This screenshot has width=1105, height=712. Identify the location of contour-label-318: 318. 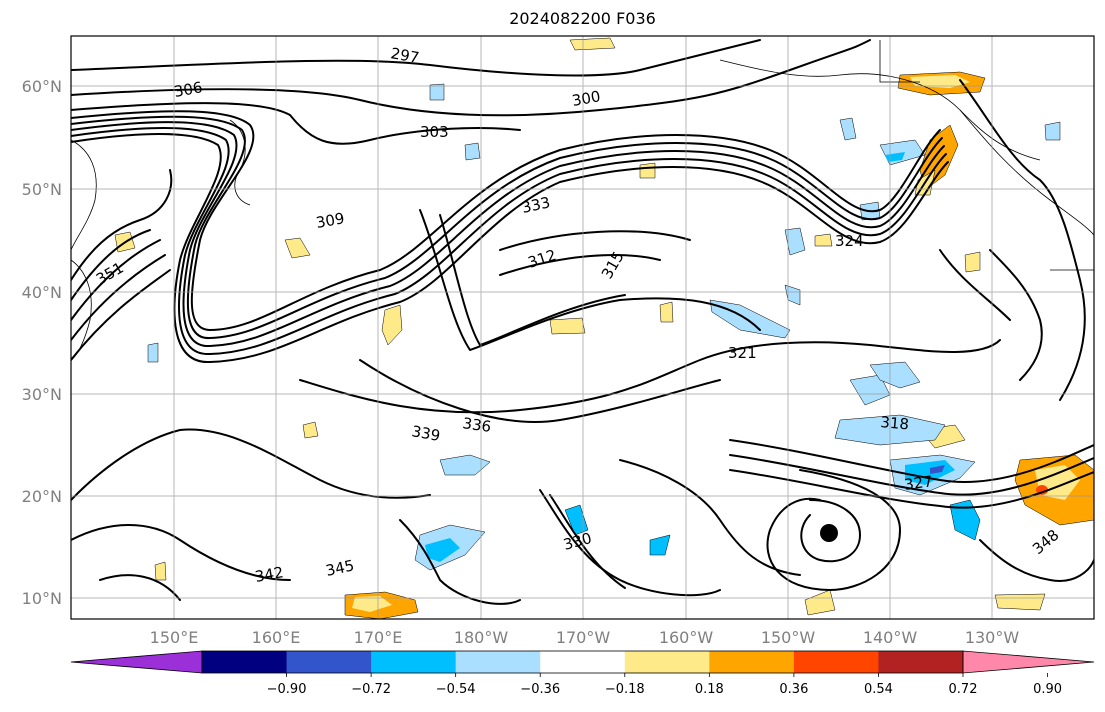
(895, 423).